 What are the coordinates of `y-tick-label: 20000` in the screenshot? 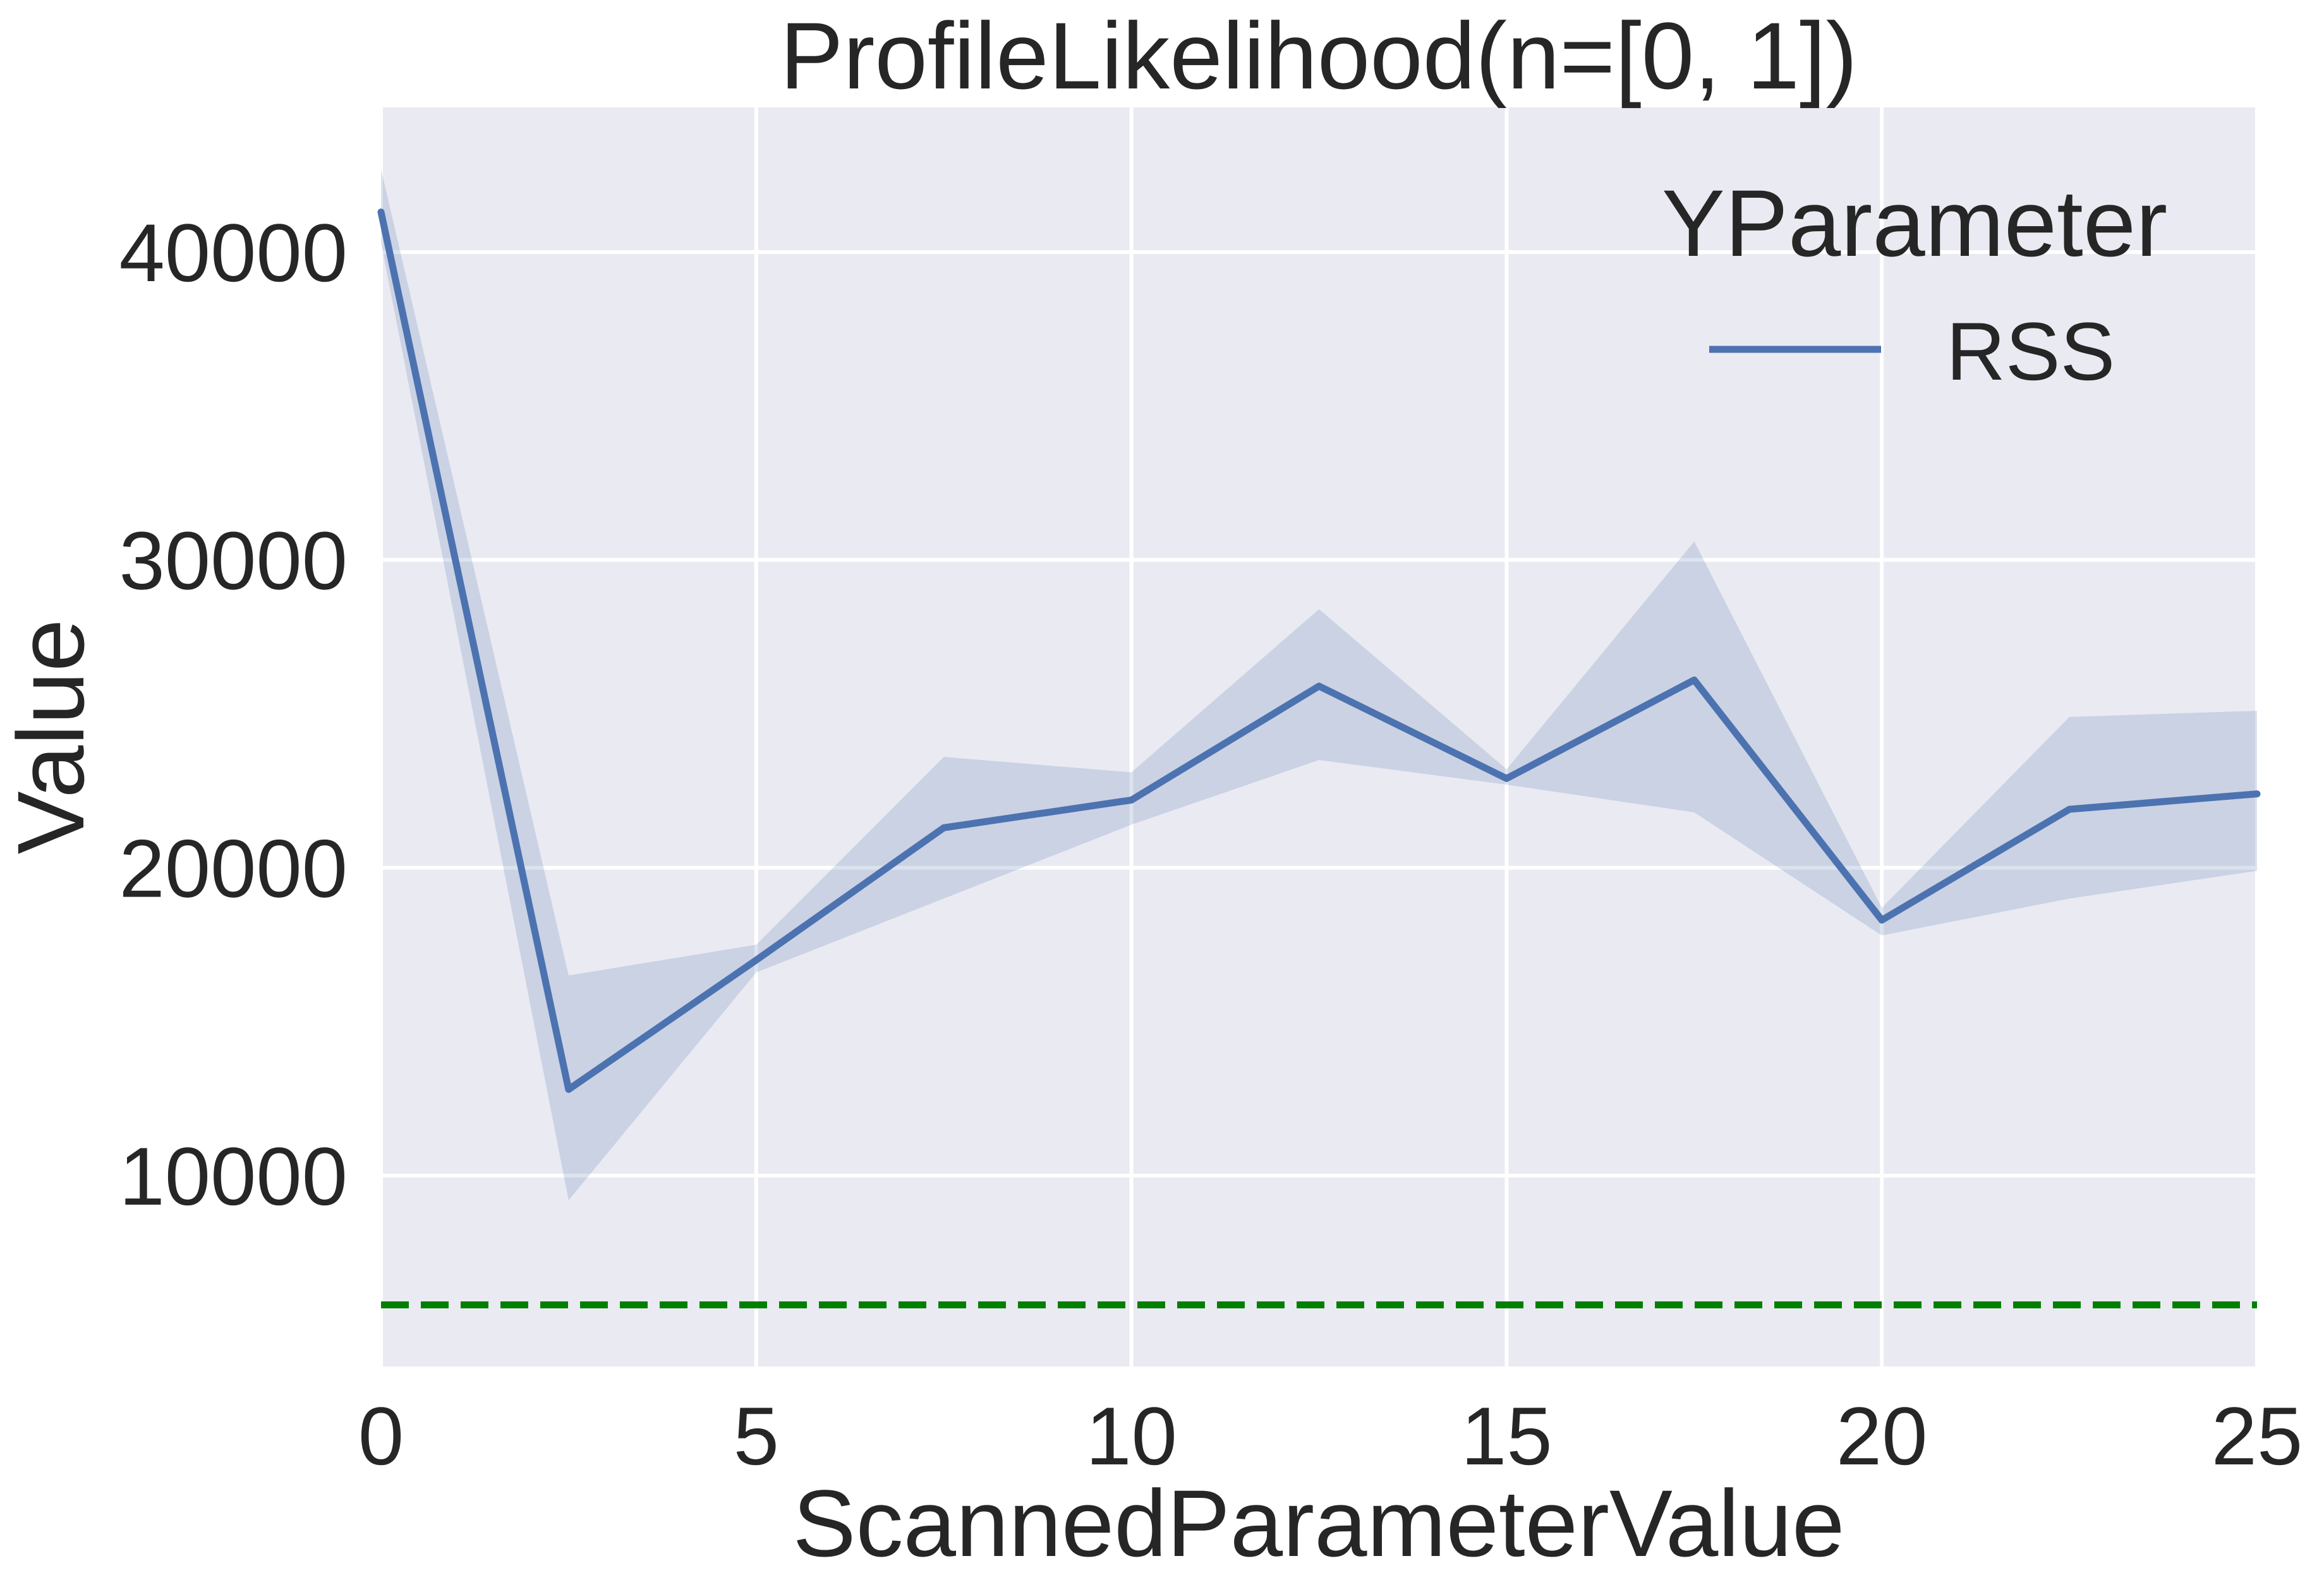 It's located at (233, 869).